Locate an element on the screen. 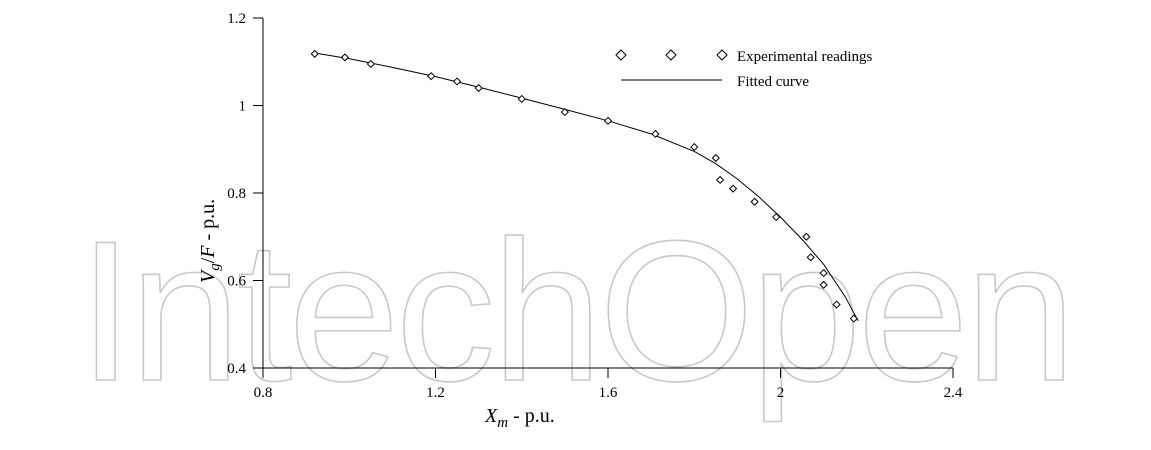 The height and width of the screenshot is (450, 1151). y-tick-label: 1 is located at coordinates (243, 107).